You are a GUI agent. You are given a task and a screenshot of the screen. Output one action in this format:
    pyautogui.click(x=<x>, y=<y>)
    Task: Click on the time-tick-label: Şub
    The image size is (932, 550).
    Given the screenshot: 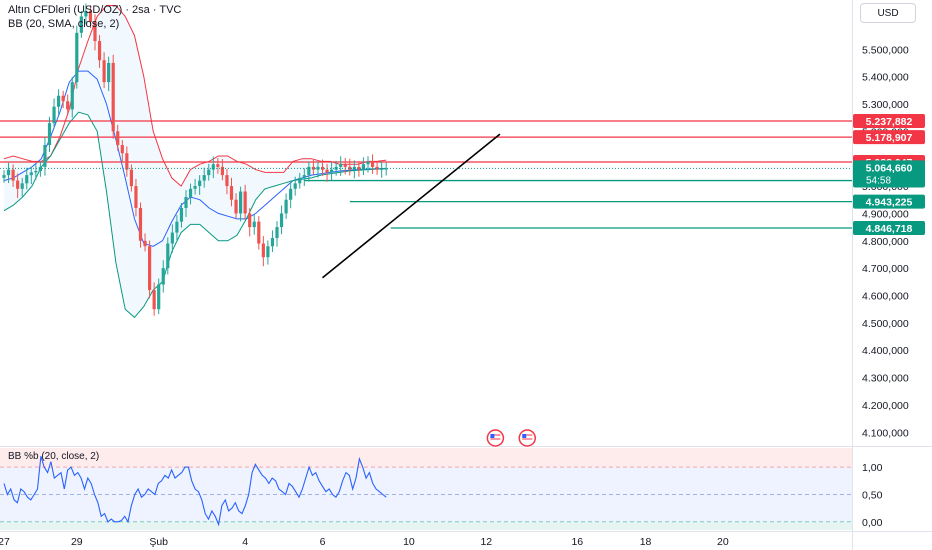 What is the action you would take?
    pyautogui.click(x=158, y=542)
    